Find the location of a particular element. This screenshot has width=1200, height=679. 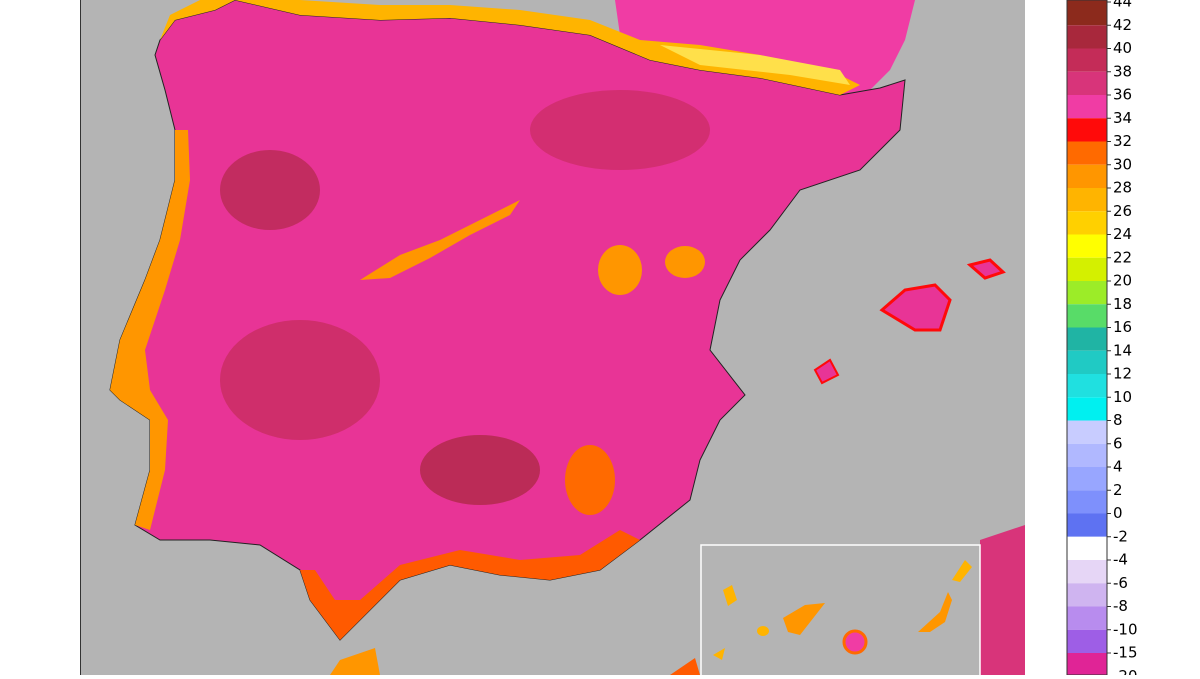

legend-label: 44 is located at coordinates (1122, 5).